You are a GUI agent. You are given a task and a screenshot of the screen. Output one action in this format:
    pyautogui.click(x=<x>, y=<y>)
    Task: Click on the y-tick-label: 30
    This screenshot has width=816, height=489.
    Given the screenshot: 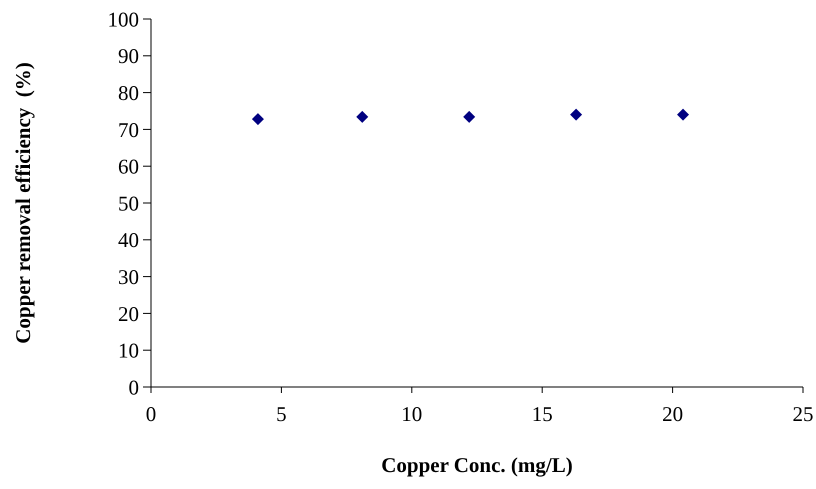 What is the action you would take?
    pyautogui.click(x=128, y=276)
    